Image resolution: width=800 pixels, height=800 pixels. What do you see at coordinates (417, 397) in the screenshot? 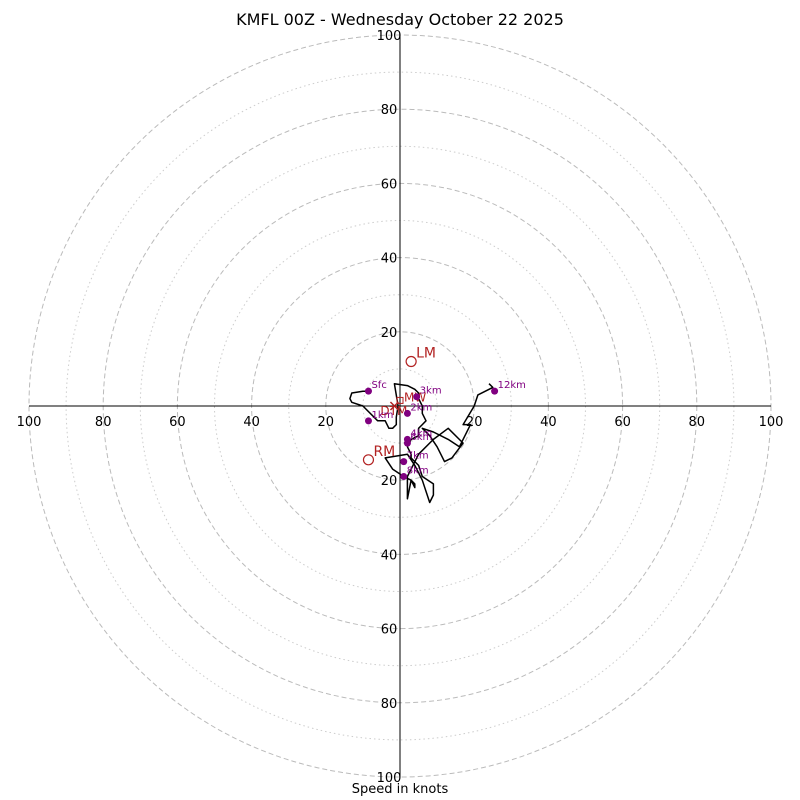
I see `height-marker-3km` at bounding box center [417, 397].